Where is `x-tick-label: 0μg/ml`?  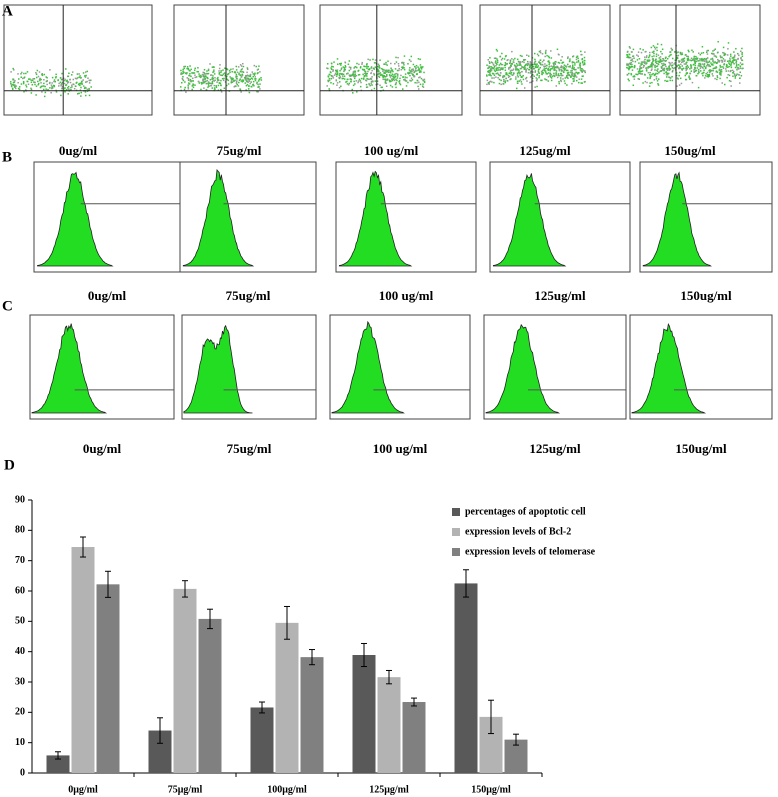 x-tick-label: 0μg/ml is located at coordinates (83, 789).